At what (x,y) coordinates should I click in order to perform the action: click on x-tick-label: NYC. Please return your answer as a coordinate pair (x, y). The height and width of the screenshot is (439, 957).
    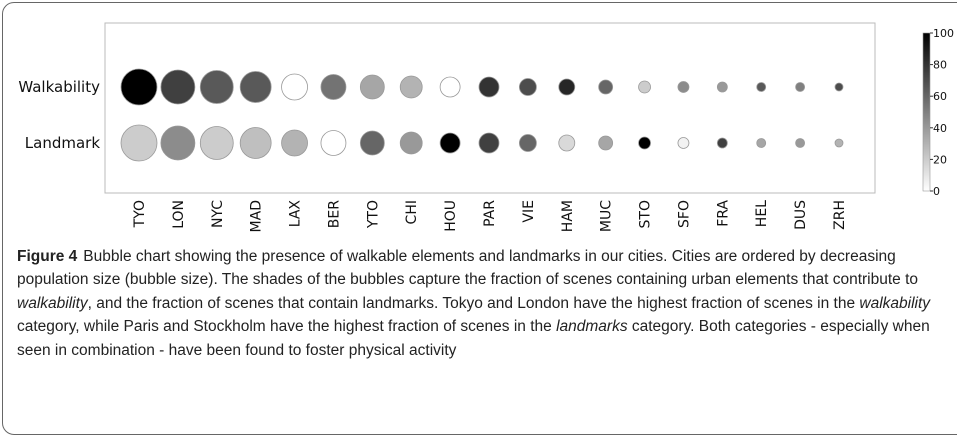
    Looking at the image, I should click on (218, 214).